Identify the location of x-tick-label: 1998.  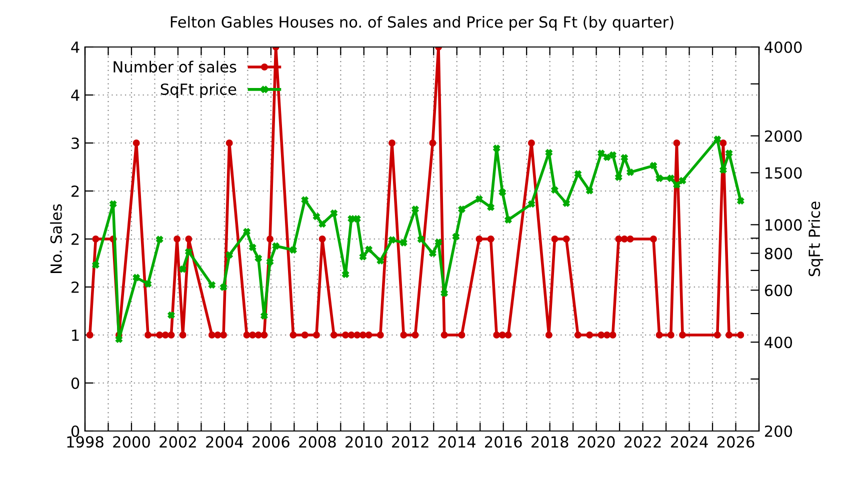
(85, 442).